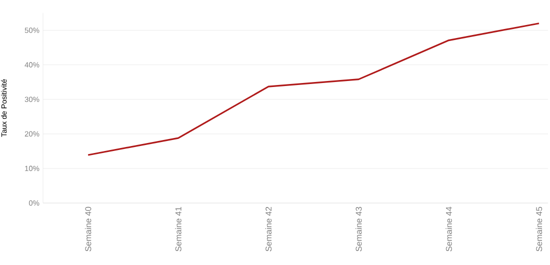 This screenshot has height=265, width=550. Describe the element at coordinates (268, 229) in the screenshot. I see `x-tick-label: Semaine 42` at that location.